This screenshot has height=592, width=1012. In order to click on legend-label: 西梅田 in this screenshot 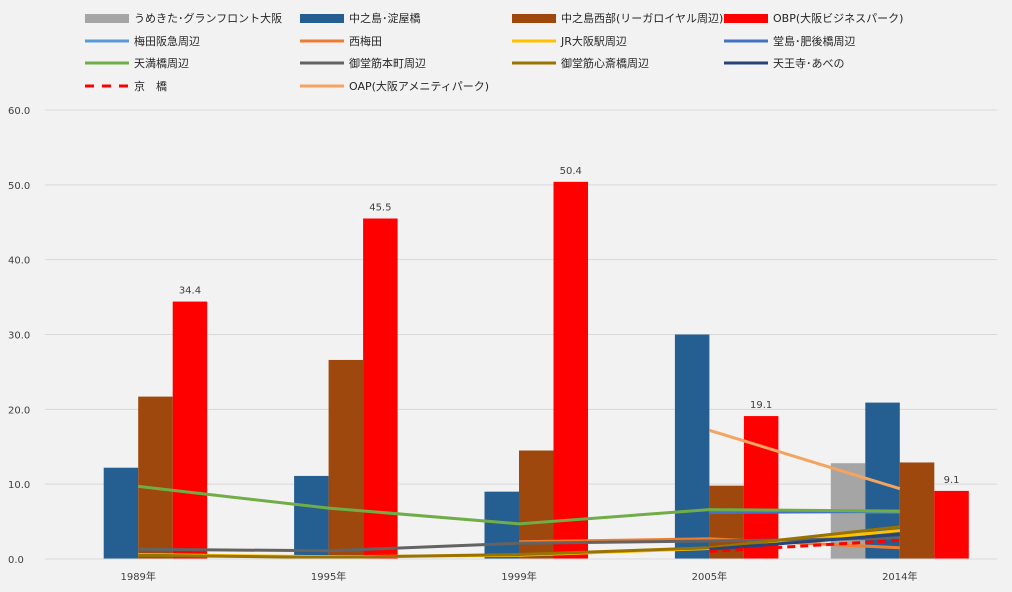, I will do `click(365, 41)`.